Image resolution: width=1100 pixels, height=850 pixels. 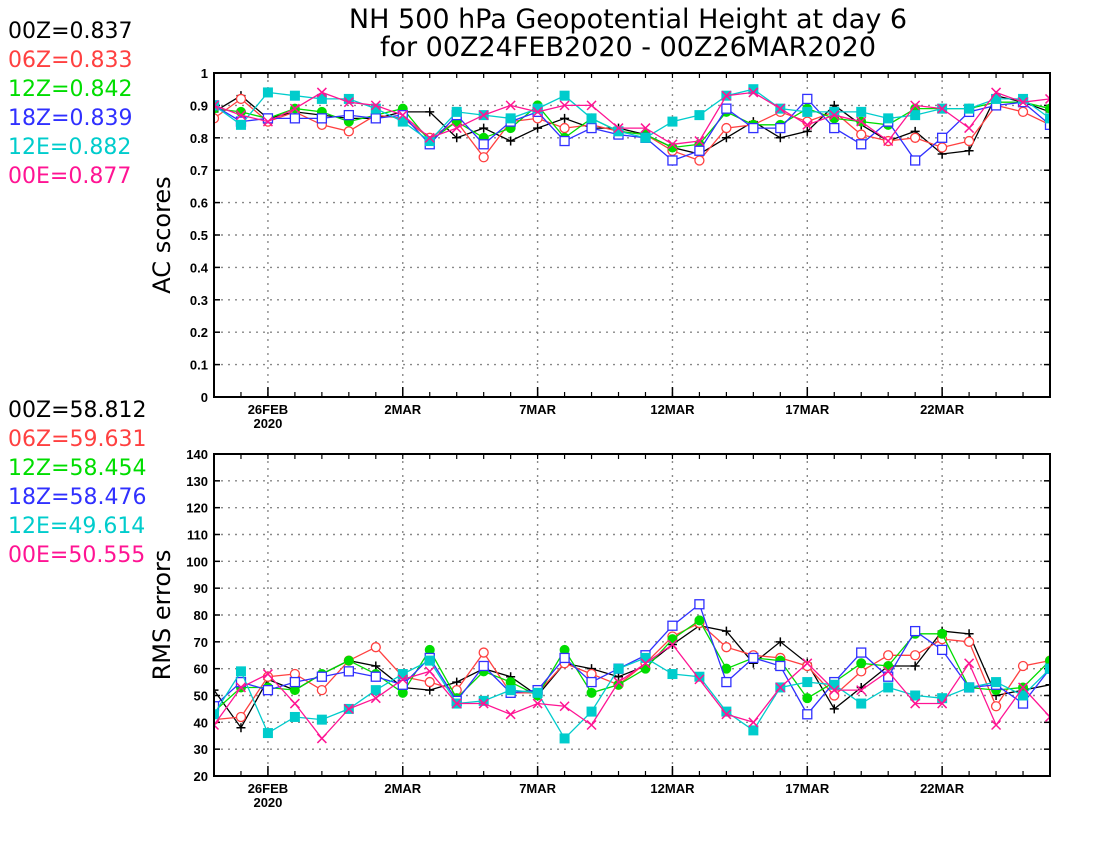 I want to click on series-line-00Z, so click(x=632, y=124).